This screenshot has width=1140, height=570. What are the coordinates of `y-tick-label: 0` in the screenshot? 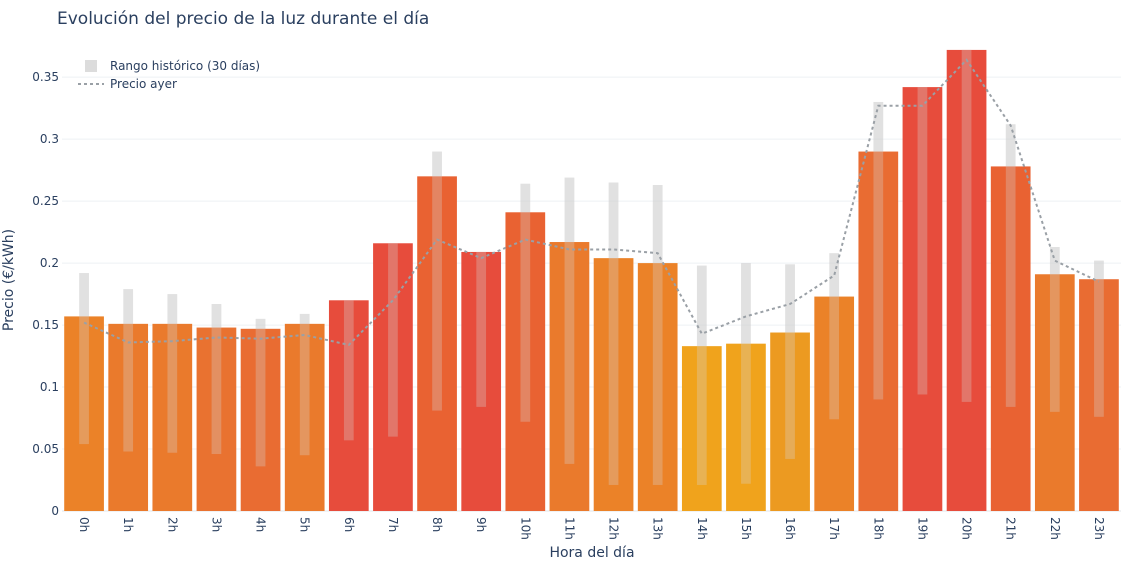 It's located at (55, 511).